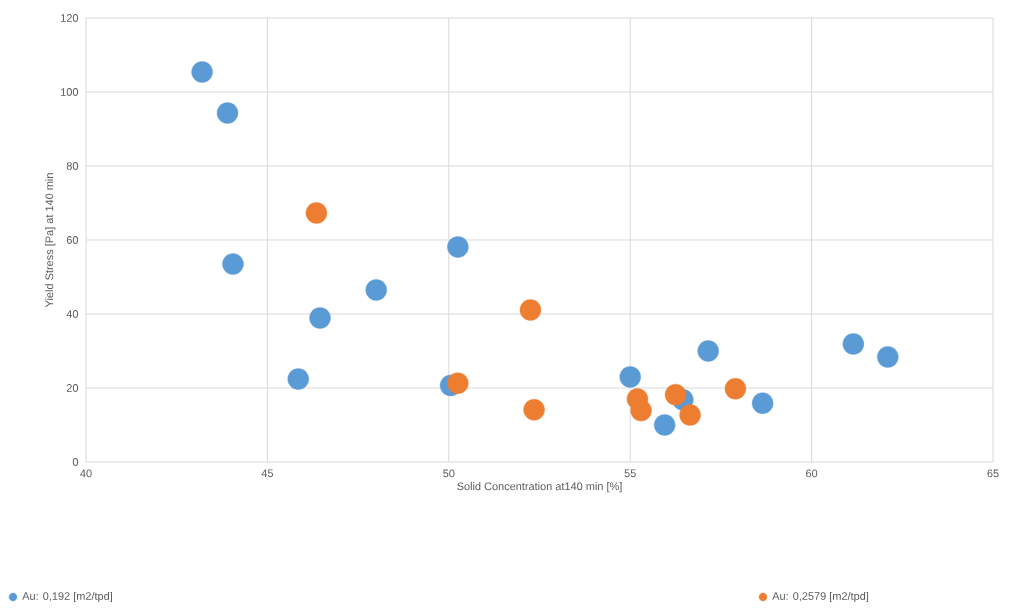 The width and height of the screenshot is (1009, 610). What do you see at coordinates (72, 314) in the screenshot?
I see `y-tick-label: 40` at bounding box center [72, 314].